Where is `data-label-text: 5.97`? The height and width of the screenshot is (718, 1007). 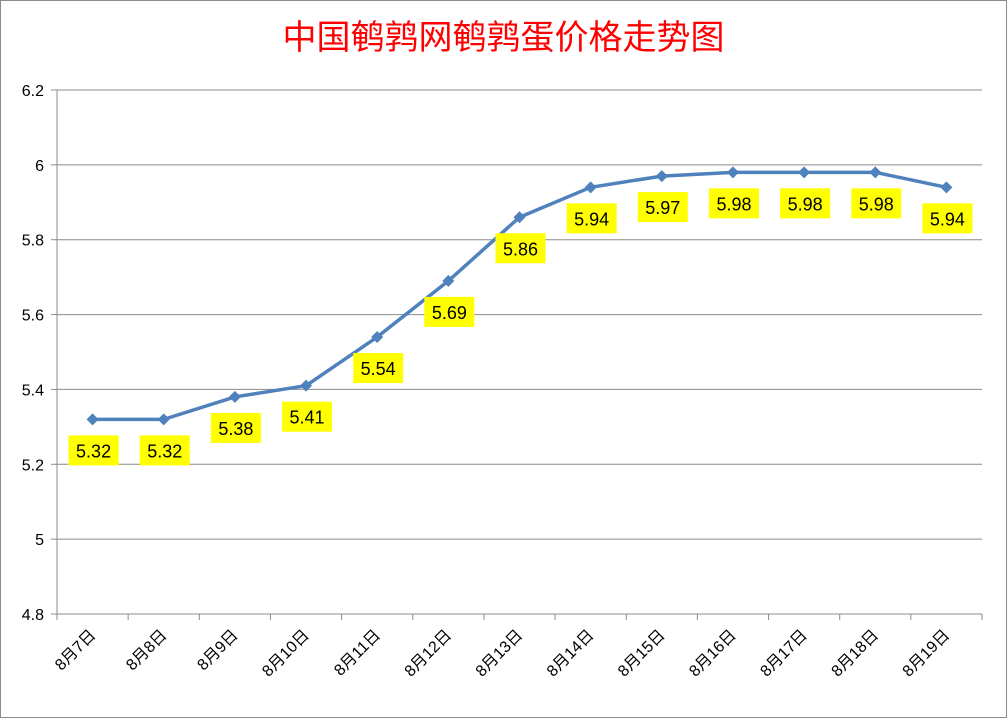 data-label-text: 5.97 is located at coordinates (662, 208).